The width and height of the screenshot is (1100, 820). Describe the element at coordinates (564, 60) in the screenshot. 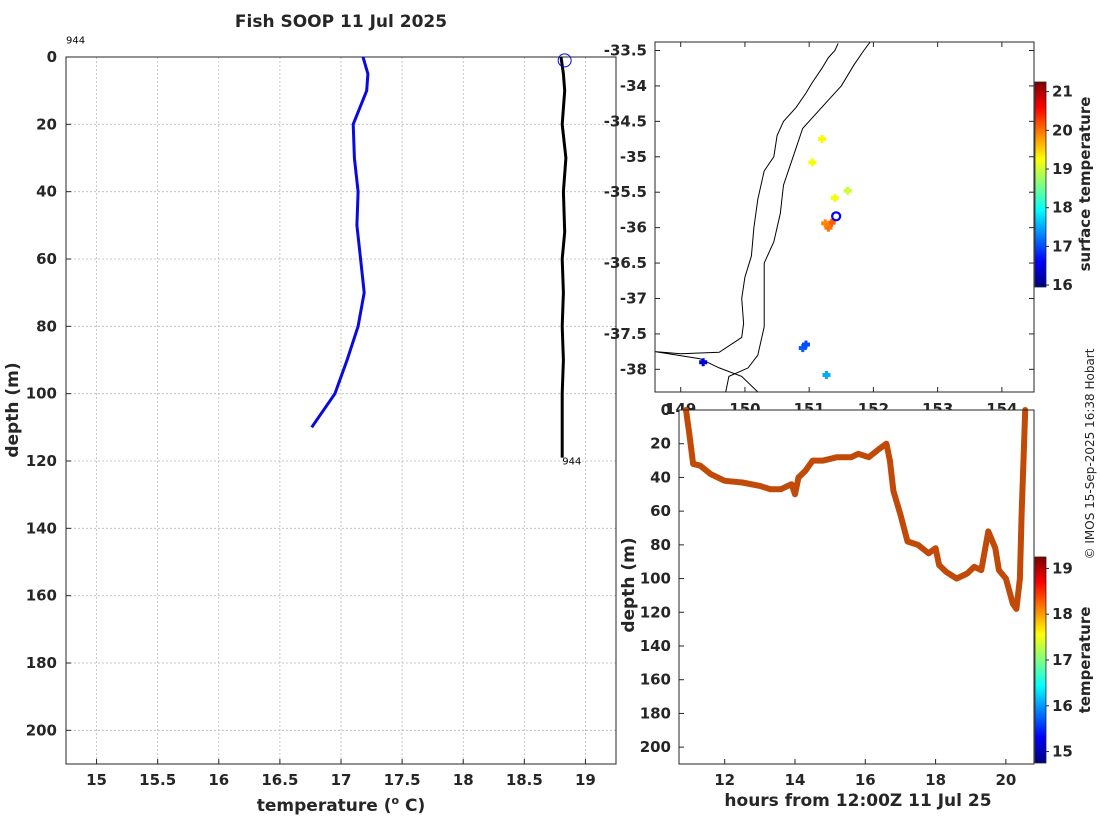

I see `surface-marker` at that location.